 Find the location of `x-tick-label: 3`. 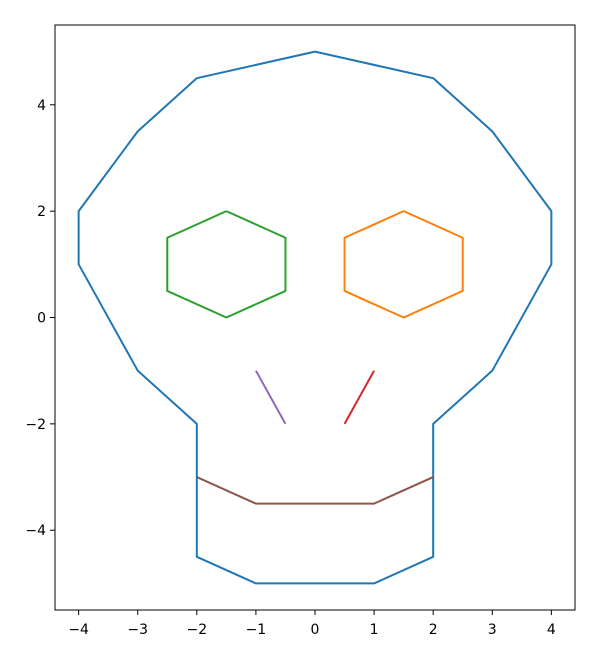

x-tick-label: 3 is located at coordinates (492, 630).